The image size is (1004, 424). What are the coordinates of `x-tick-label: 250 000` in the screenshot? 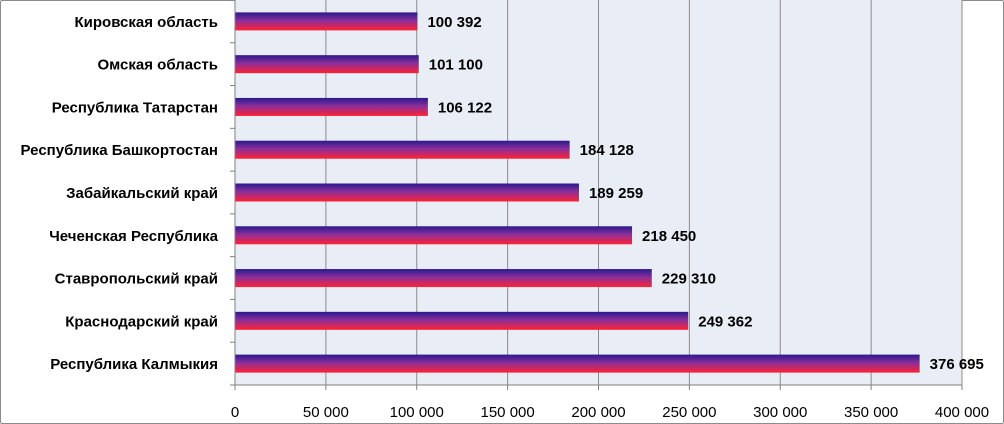 It's located at (689, 412).